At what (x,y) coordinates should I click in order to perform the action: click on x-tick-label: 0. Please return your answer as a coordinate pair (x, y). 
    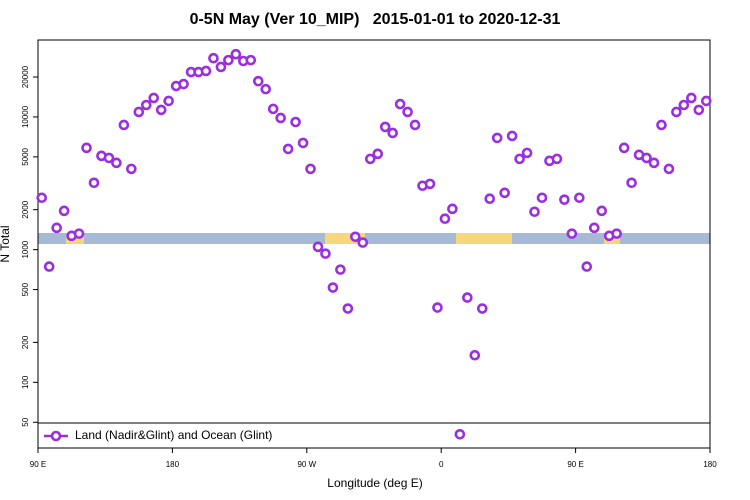
    Looking at the image, I should click on (441, 464).